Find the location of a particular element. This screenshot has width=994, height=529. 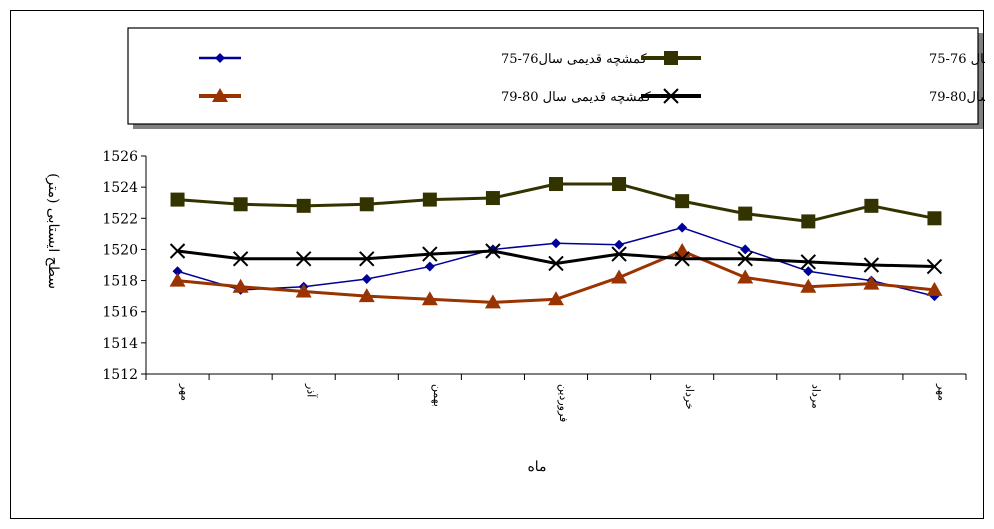

x-tick-label: بهمن is located at coordinates (437, 395).